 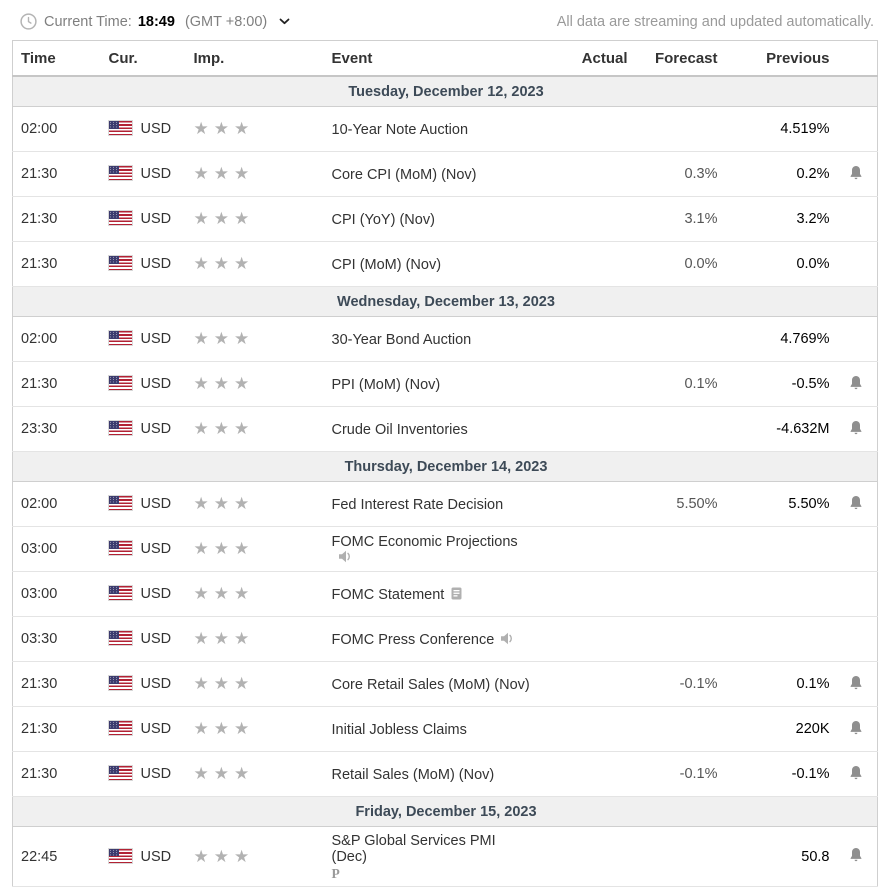 I want to click on event-cell: FOMC Economic Projections, so click(x=431, y=549).